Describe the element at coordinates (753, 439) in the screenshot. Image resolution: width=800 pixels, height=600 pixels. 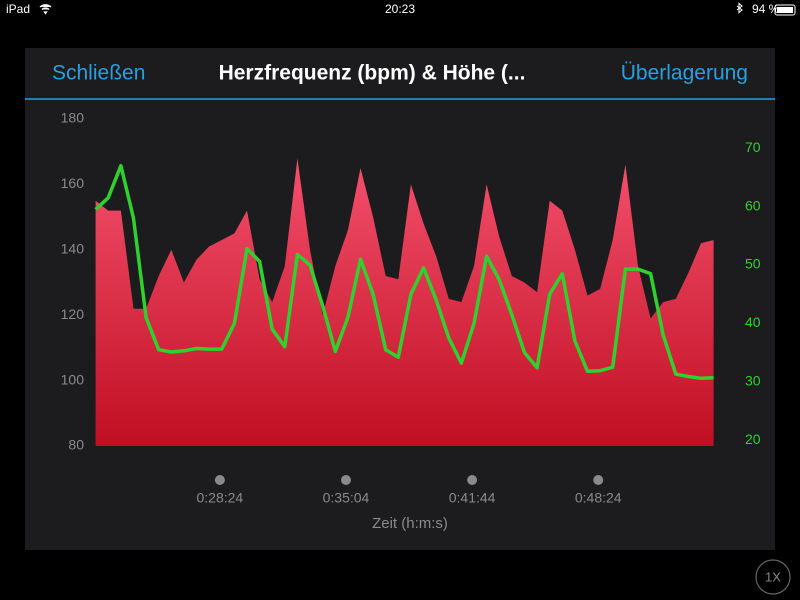
I see `y2-tick-label: 20` at that location.